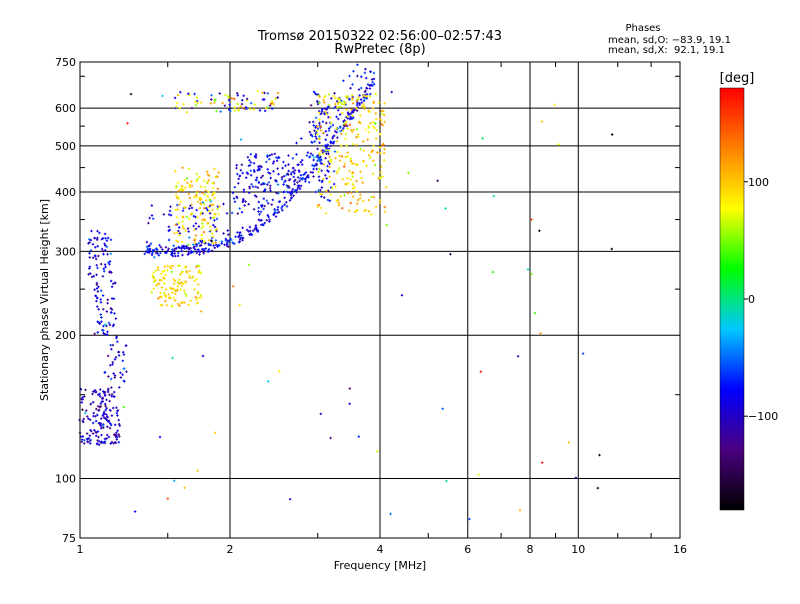 The image size is (800, 604). Describe the element at coordinates (380, 549) in the screenshot. I see `x-tick-label: 4` at that location.